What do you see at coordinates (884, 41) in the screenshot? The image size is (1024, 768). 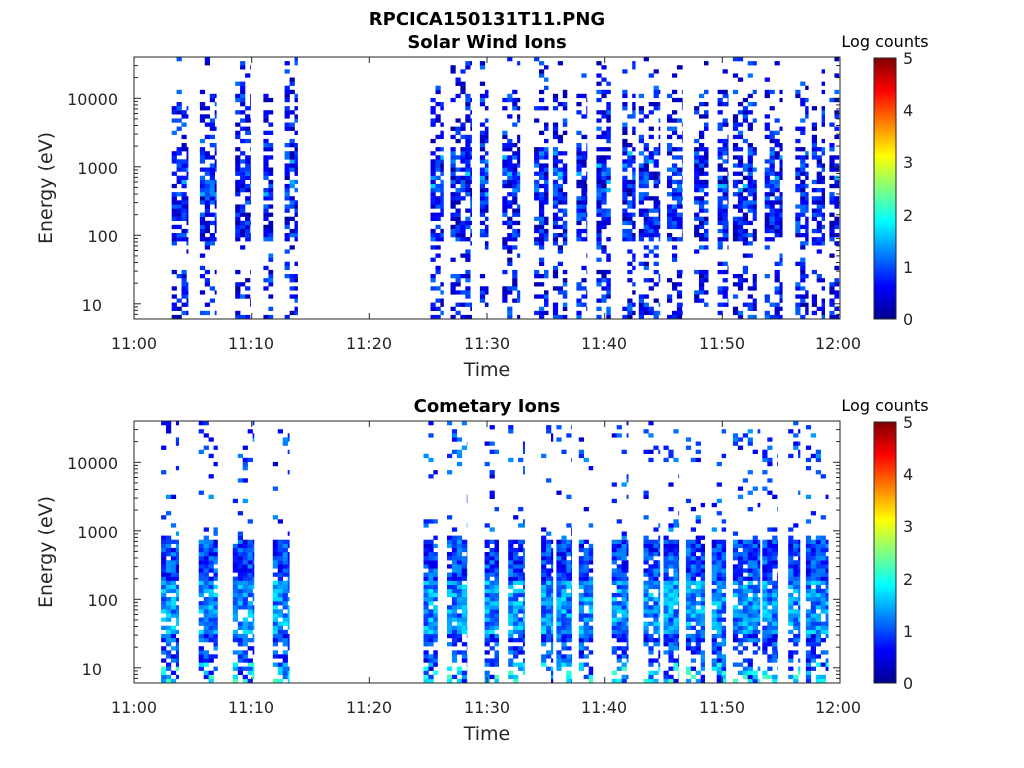 I see `colorbar-label: Log counts` at bounding box center [884, 41].